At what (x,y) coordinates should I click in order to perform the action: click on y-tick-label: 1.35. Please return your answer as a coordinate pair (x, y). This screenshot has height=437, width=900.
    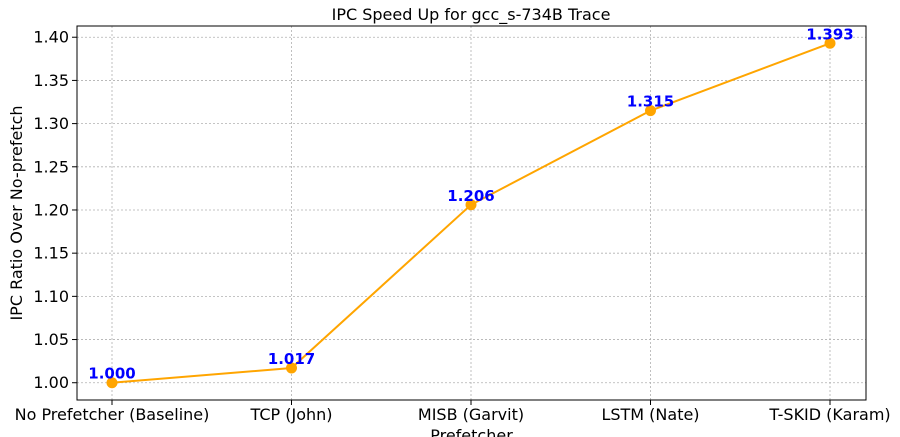
    Looking at the image, I should click on (51, 80).